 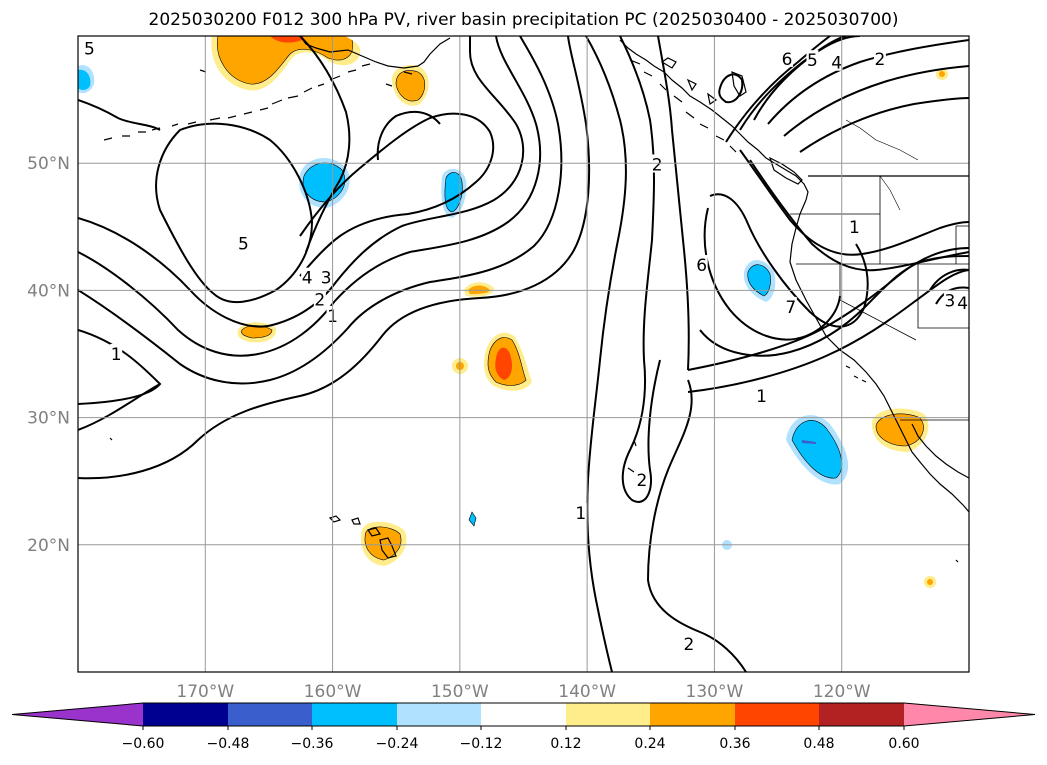 What do you see at coordinates (48, 419) in the screenshot?
I see `lat-tick-label: 30°N` at bounding box center [48, 419].